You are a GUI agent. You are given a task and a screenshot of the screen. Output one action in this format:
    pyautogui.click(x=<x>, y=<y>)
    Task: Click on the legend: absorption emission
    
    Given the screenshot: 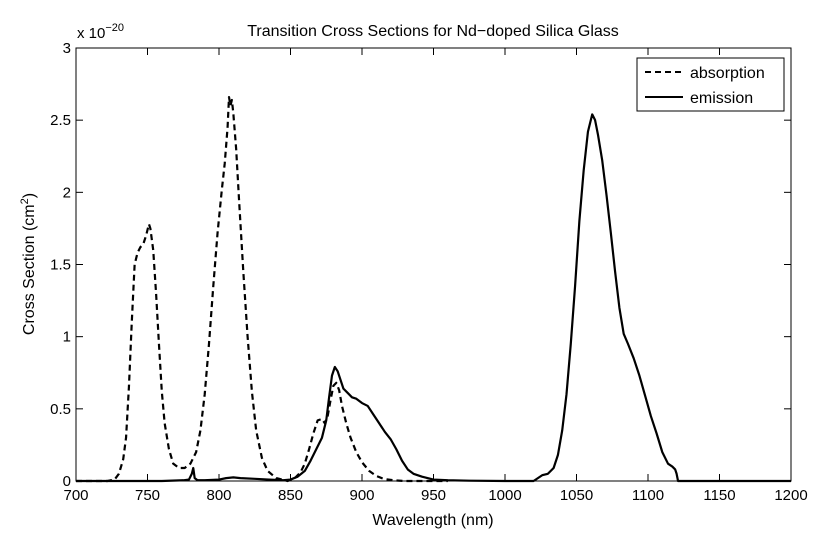 What is the action you would take?
    pyautogui.click(x=710, y=84)
    